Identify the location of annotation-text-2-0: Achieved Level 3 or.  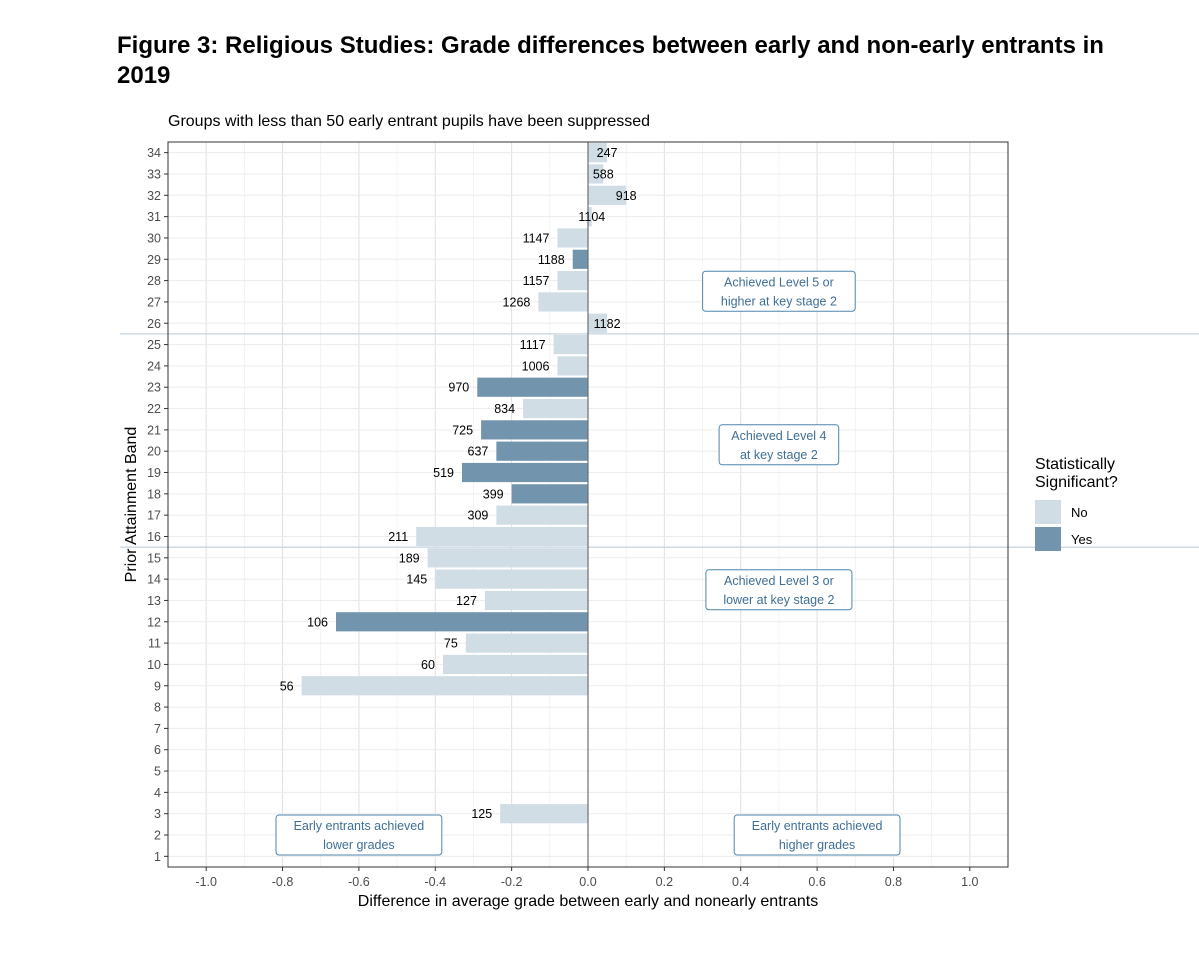
(779, 581).